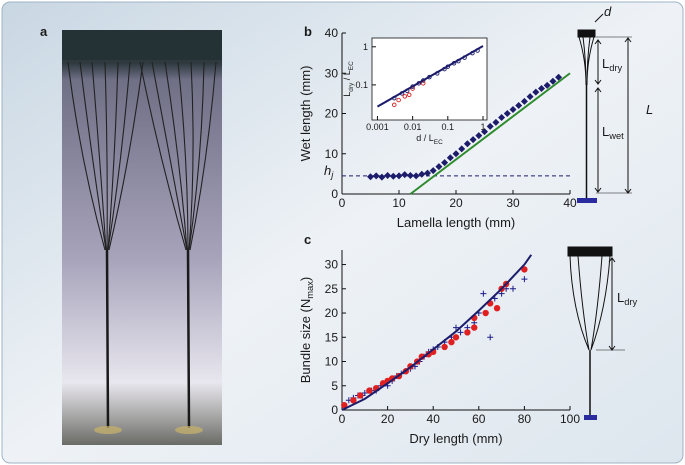 The width and height of the screenshot is (685, 465). I want to click on schematic-c, so click(596, 333).